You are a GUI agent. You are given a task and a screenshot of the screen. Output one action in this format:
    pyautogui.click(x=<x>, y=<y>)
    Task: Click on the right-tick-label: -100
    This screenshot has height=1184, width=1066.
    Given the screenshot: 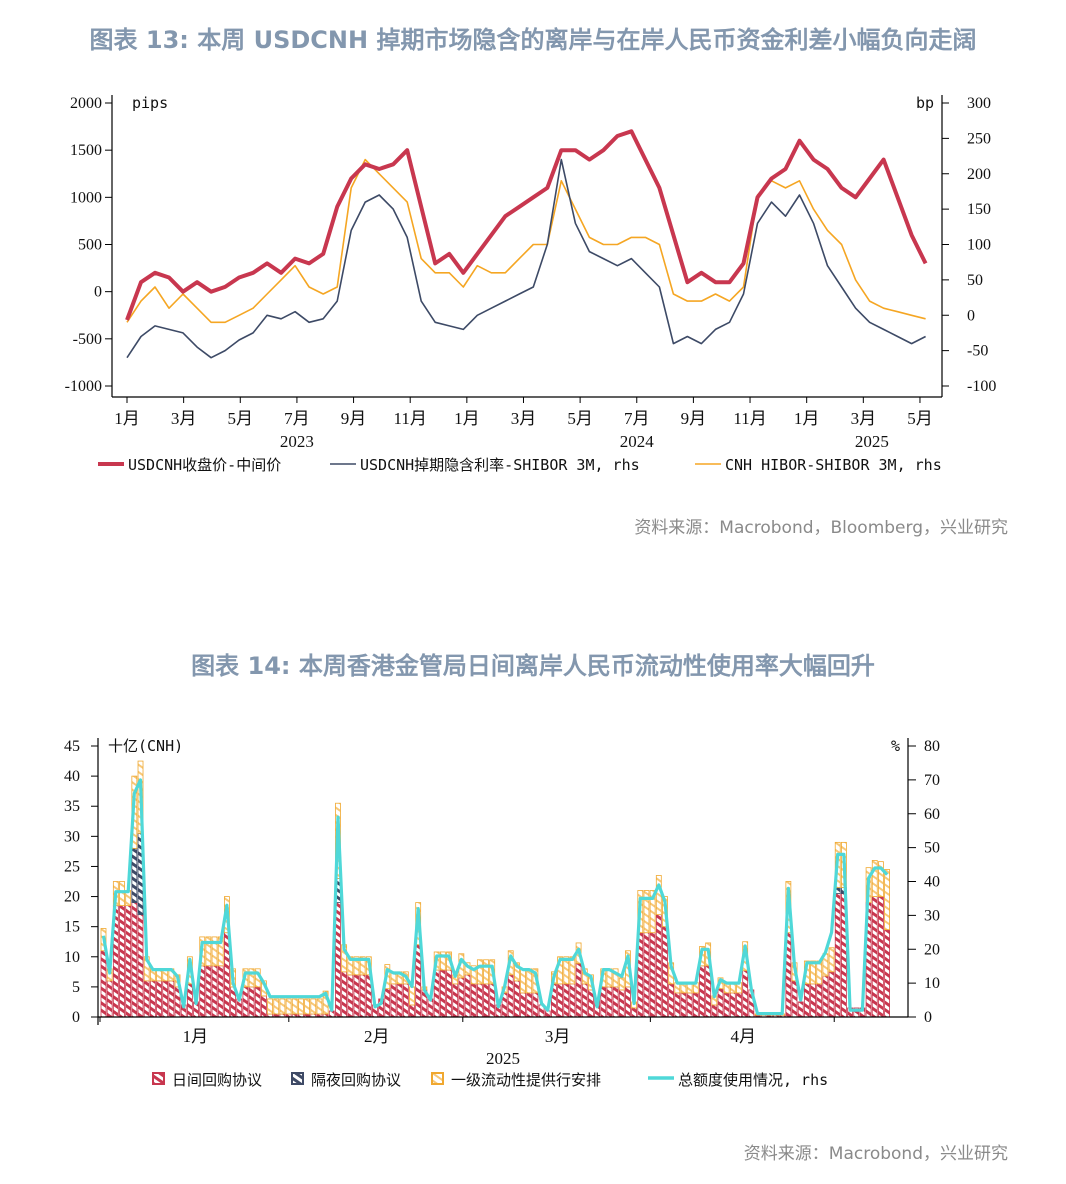 What is the action you would take?
    pyautogui.click(x=981, y=386)
    